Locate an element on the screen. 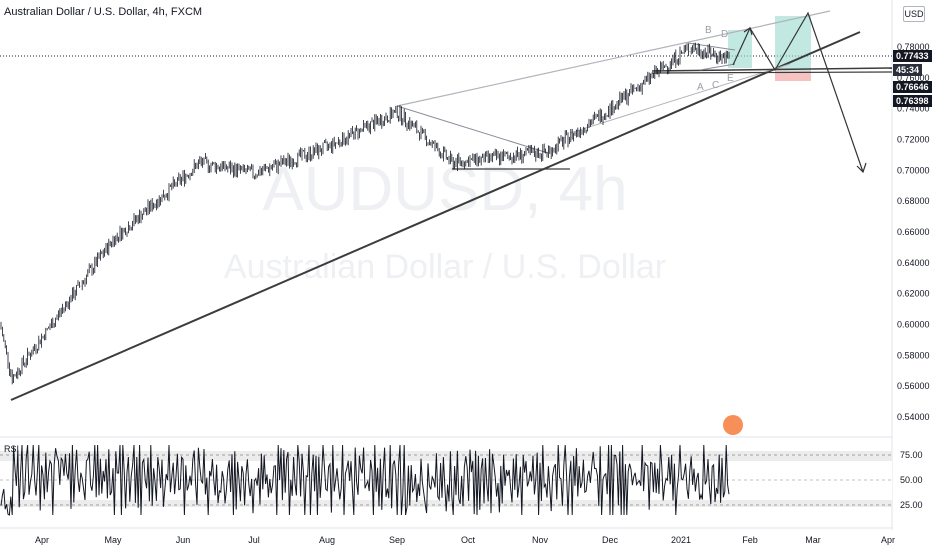 This screenshot has height=550, width=932. rsi-label: RSI is located at coordinates (12, 449).